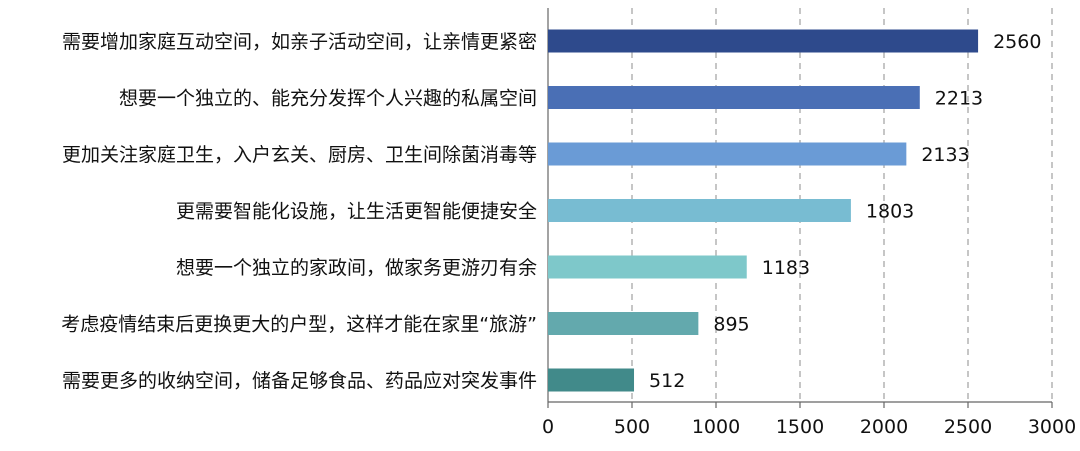 This screenshot has height=451, width=1080. I want to click on category-label: 需要更多的收纳空间，储备足够食品、药品应对突发事件, so click(299, 381).